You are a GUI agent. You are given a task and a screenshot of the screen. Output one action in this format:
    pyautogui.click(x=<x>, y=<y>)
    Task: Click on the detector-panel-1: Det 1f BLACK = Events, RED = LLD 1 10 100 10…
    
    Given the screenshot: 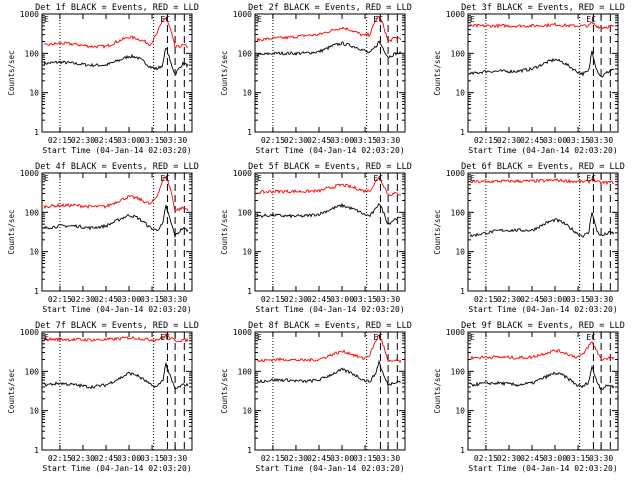 What is the action you would take?
    pyautogui.click(x=103, y=79)
    